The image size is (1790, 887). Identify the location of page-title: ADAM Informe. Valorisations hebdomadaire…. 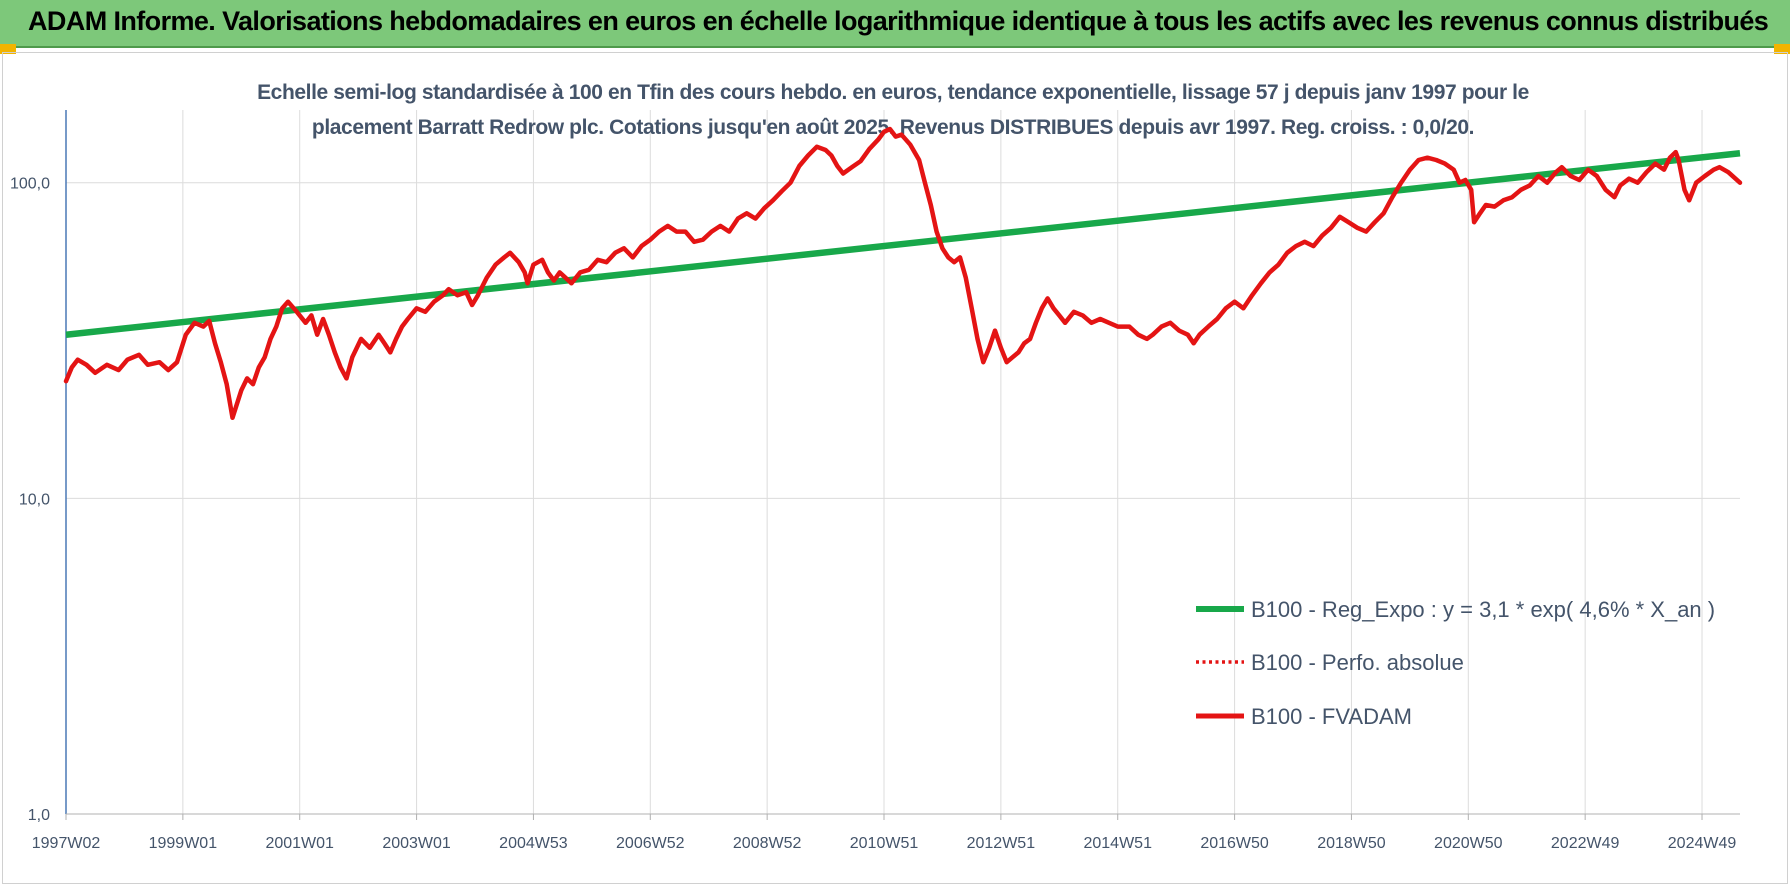
(898, 21).